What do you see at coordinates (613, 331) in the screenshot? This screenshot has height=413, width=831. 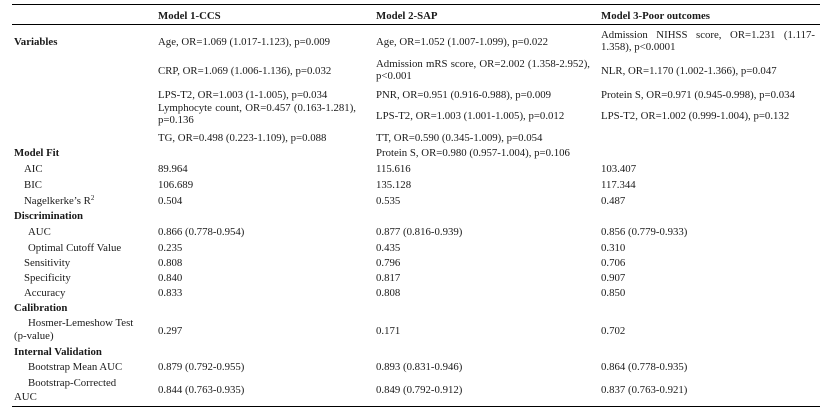 I see `cell-hosmer-lemeshow-m3: 0.702` at bounding box center [613, 331].